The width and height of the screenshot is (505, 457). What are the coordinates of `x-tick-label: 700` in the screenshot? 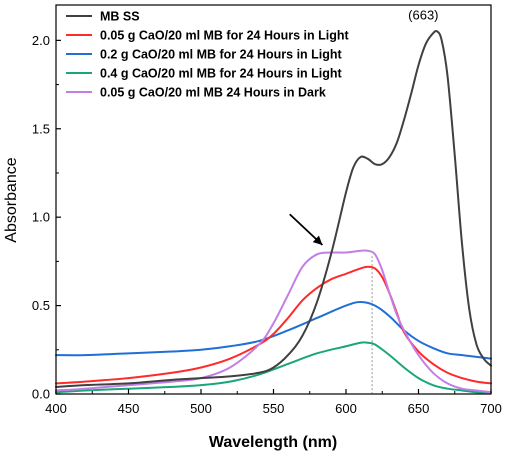 It's located at (491, 408).